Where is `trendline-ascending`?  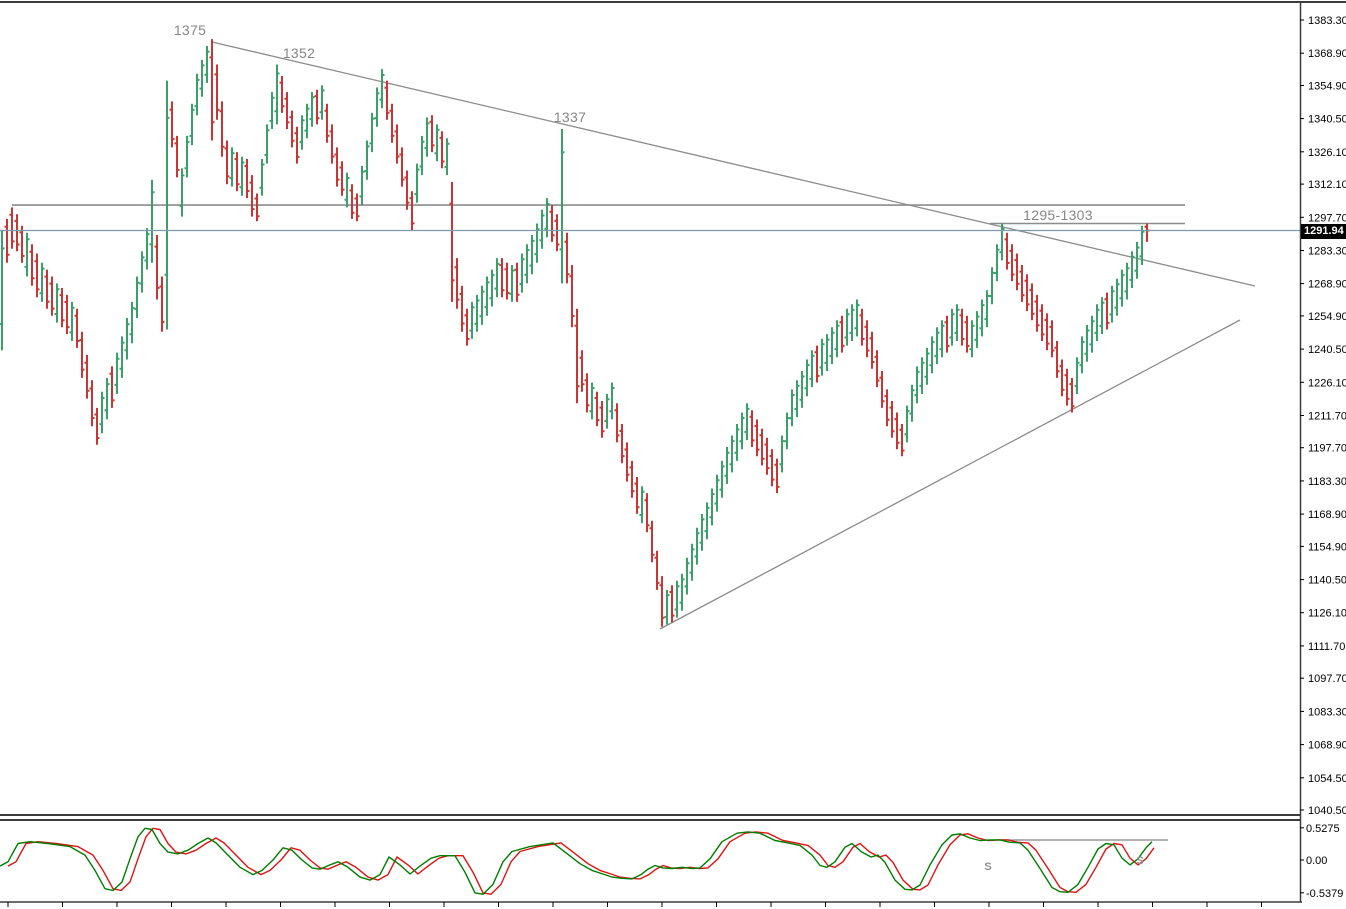
trendline-ascending is located at coordinates (950, 474).